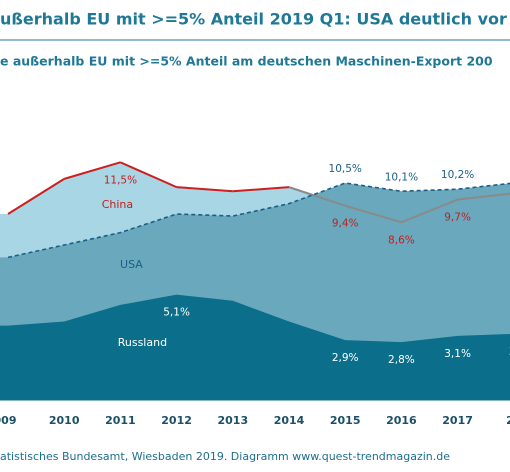 This screenshot has height=472, width=510. I want to click on value-label: 5,1%, so click(176, 313).